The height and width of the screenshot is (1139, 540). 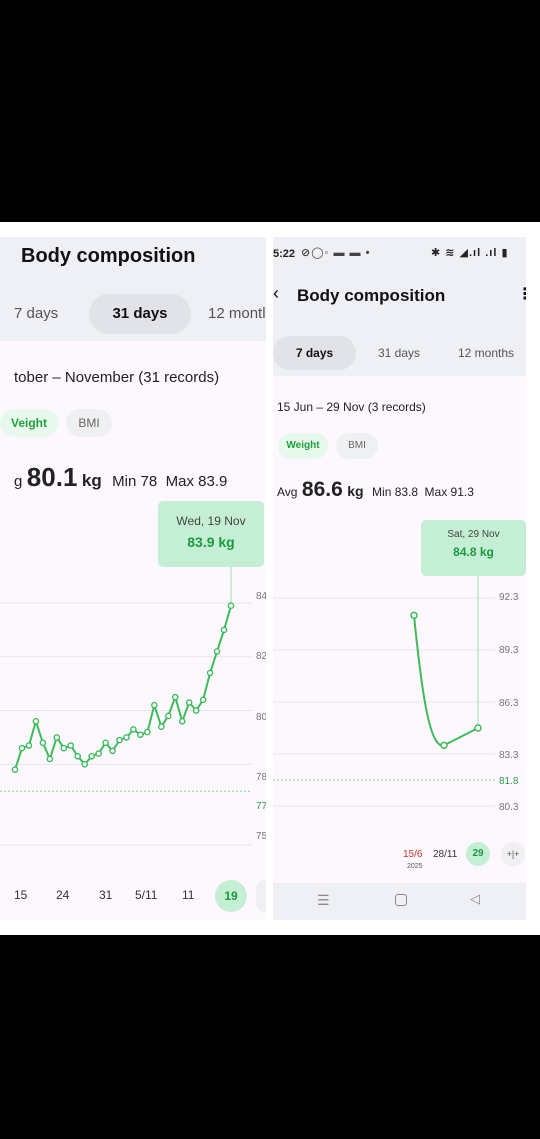 What do you see at coordinates (261, 656) in the screenshot?
I see `y-tick-label: 82` at bounding box center [261, 656].